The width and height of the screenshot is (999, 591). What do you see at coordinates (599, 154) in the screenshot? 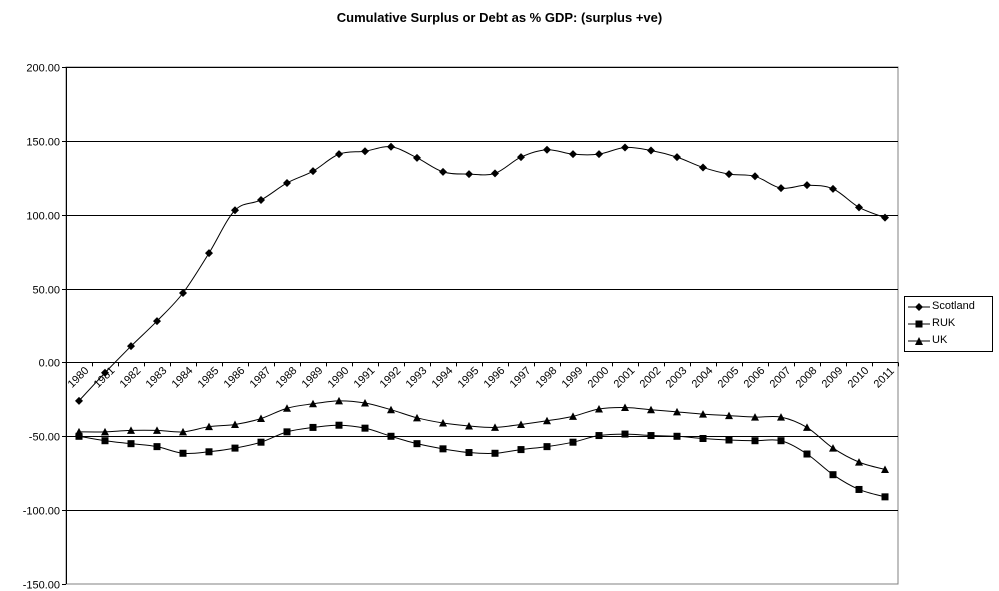
I see `data-point-scotland-2000` at bounding box center [599, 154].